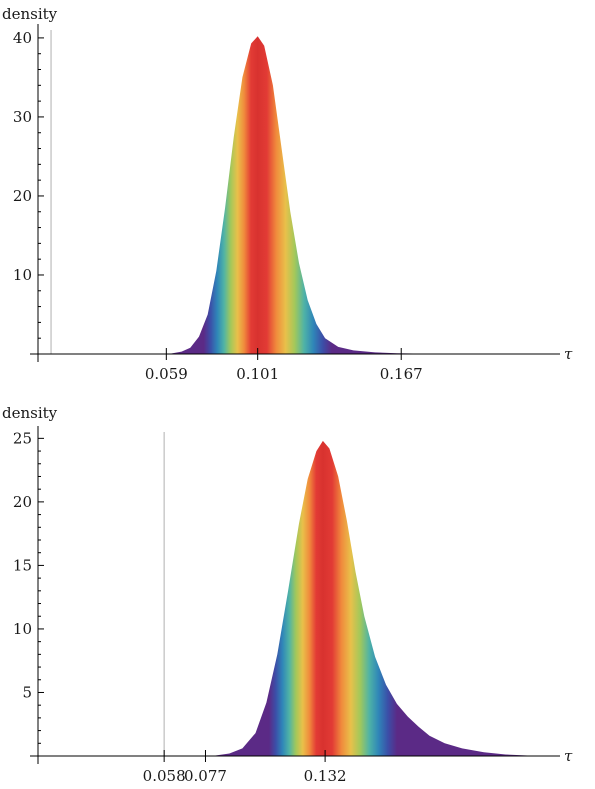  What do you see at coordinates (166, 374) in the screenshot?
I see `x-tick-label: 0.059` at bounding box center [166, 374].